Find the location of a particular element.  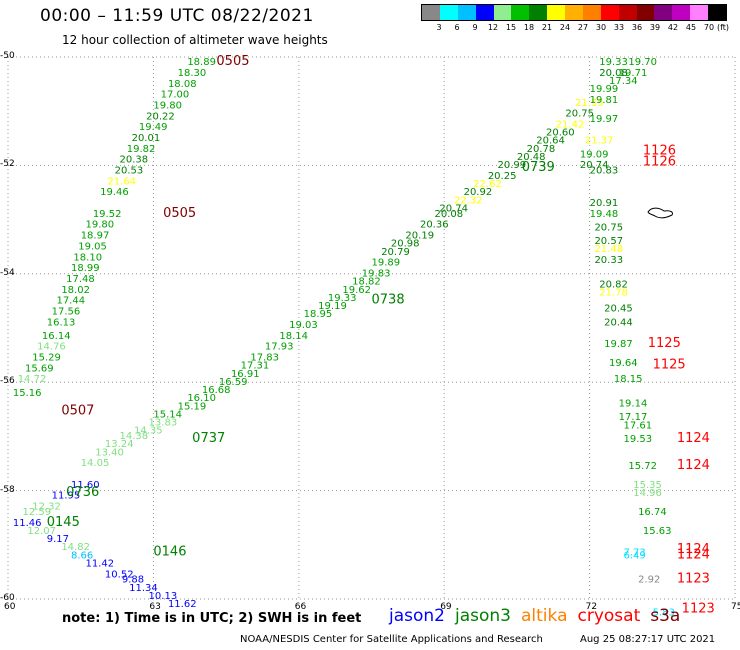

wave-height-value: 16.13 is located at coordinates (61, 322).